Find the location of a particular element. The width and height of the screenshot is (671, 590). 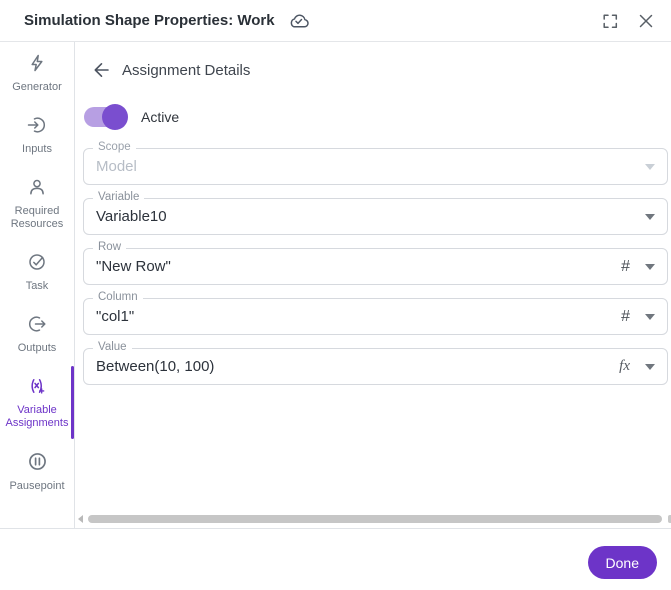

value-value: Between(10, 100) is located at coordinates (155, 366).